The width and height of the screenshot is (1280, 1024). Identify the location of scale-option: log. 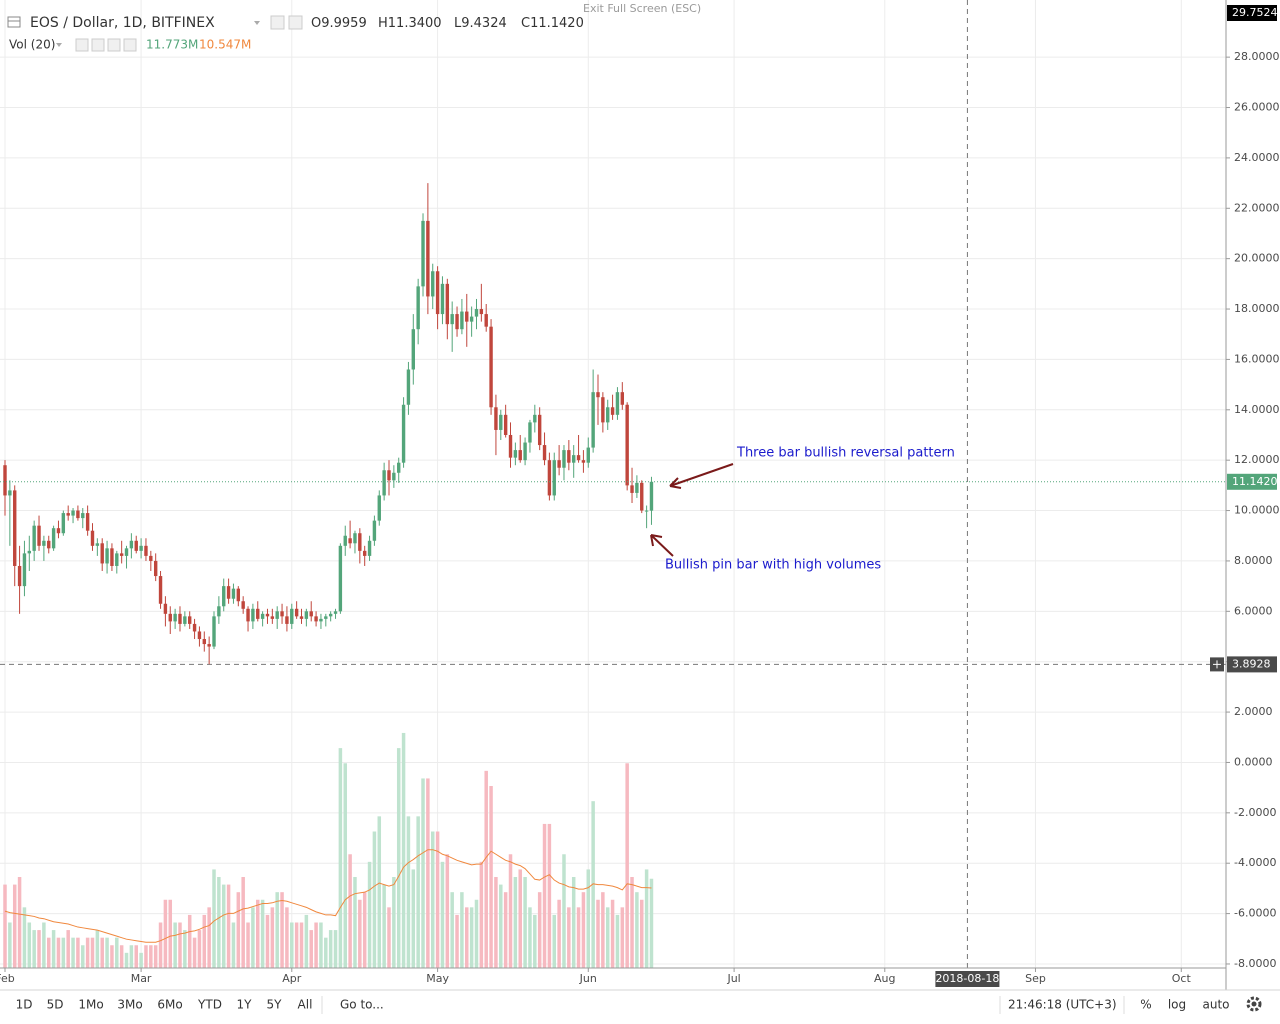
(1177, 1005).